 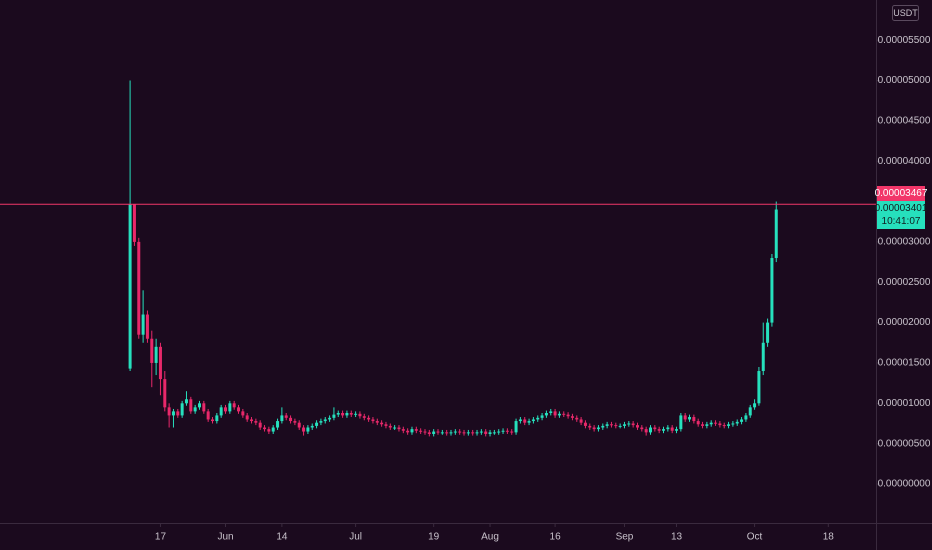 I want to click on y-tick-label: 0.00002000, so click(x=904, y=322).